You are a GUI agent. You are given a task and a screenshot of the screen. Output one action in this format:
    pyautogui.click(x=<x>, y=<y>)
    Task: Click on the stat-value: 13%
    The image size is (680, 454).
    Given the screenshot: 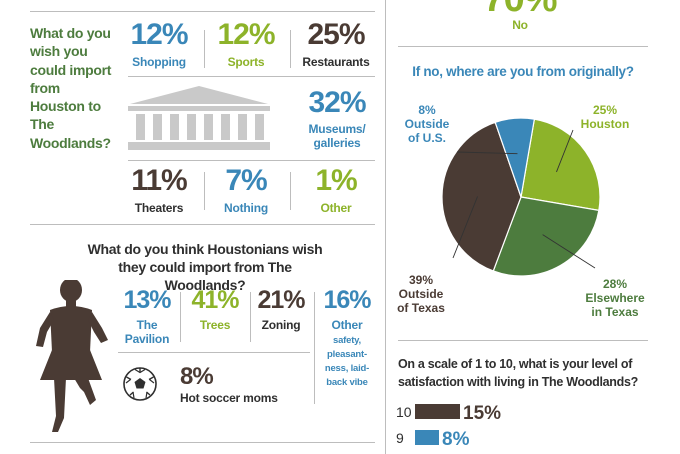 What is the action you would take?
    pyautogui.click(x=147, y=300)
    